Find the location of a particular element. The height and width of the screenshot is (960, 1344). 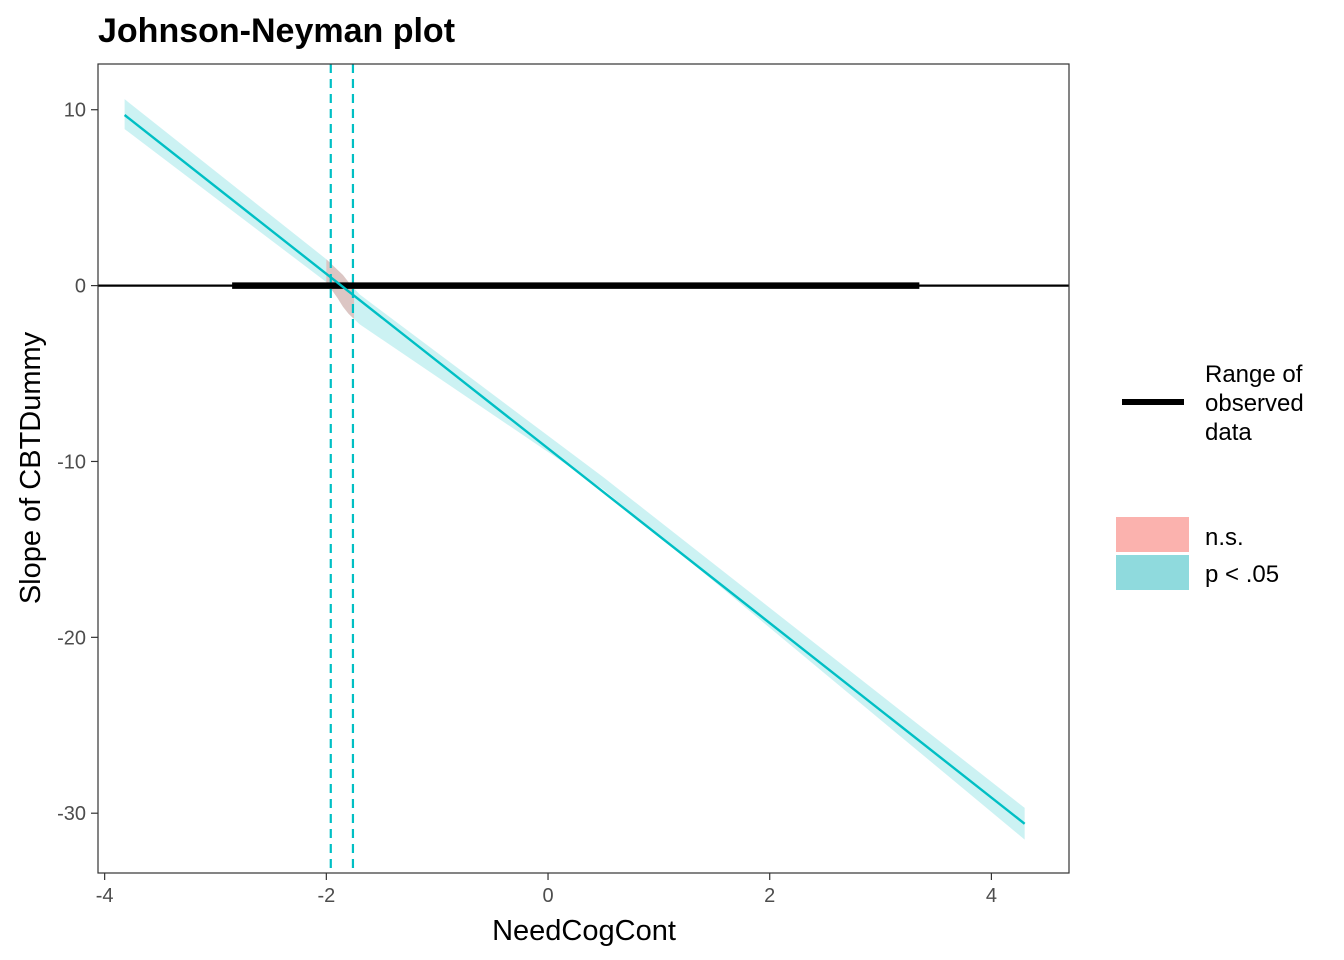

y-axis-title: Slope of CBTDummy is located at coordinates (31, 467).